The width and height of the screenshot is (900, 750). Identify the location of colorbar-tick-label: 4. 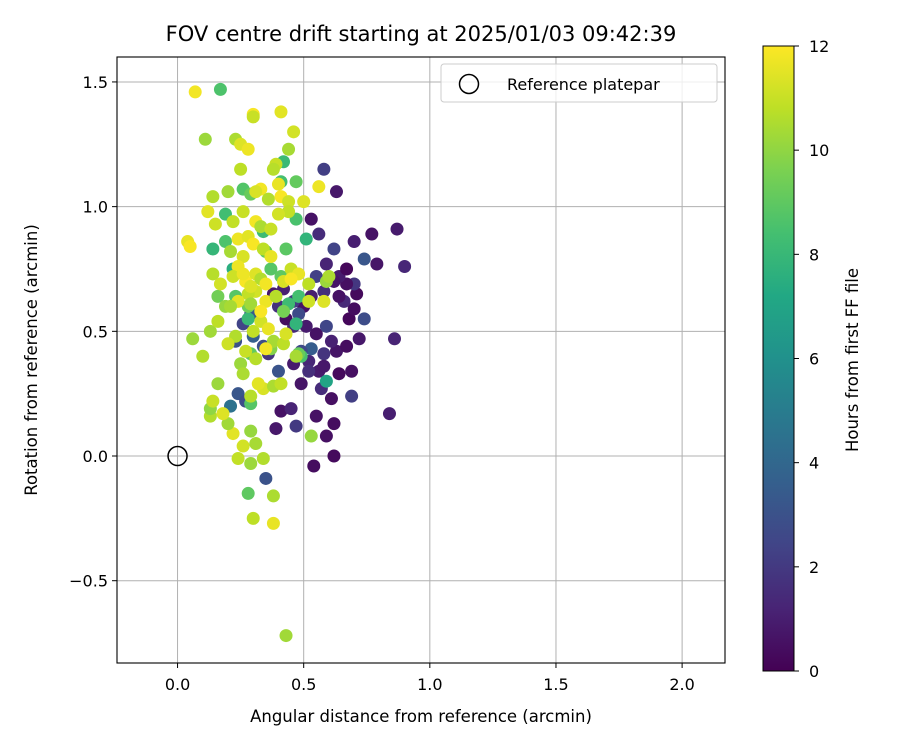
(814, 463).